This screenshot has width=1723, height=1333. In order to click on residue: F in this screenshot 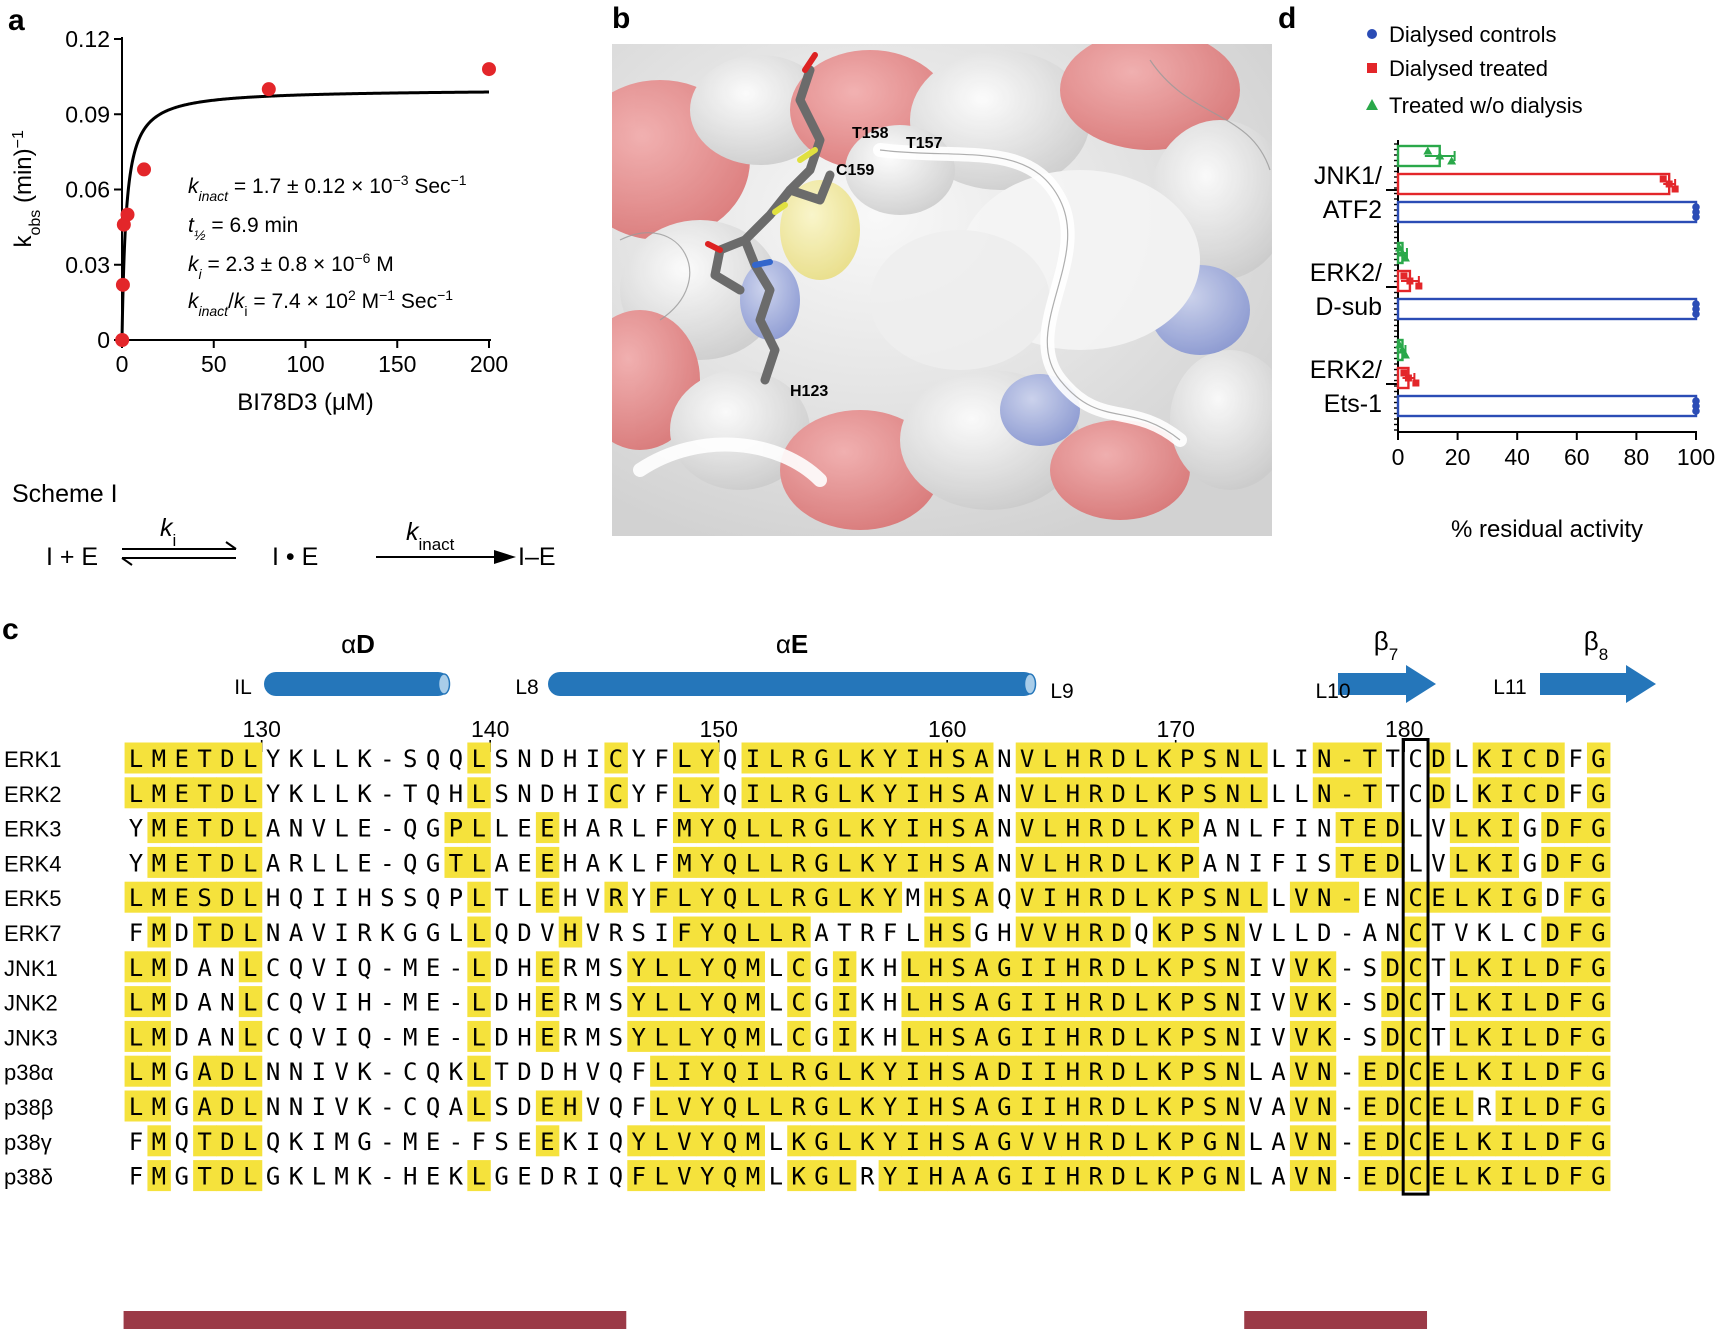, I will do `click(1278, 829)`.